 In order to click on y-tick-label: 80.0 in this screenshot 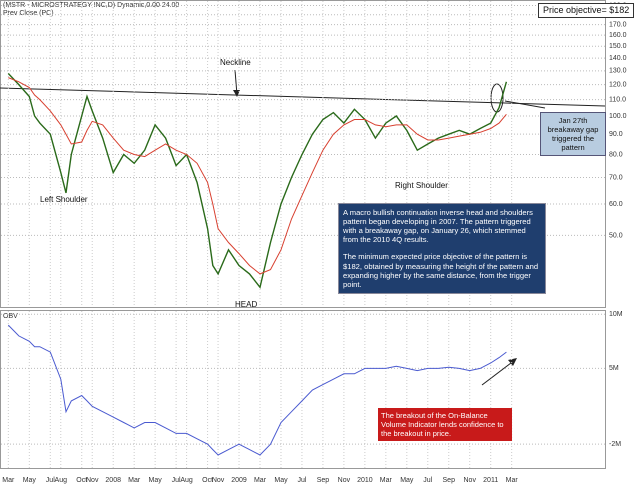, I will do `click(616, 154)`.